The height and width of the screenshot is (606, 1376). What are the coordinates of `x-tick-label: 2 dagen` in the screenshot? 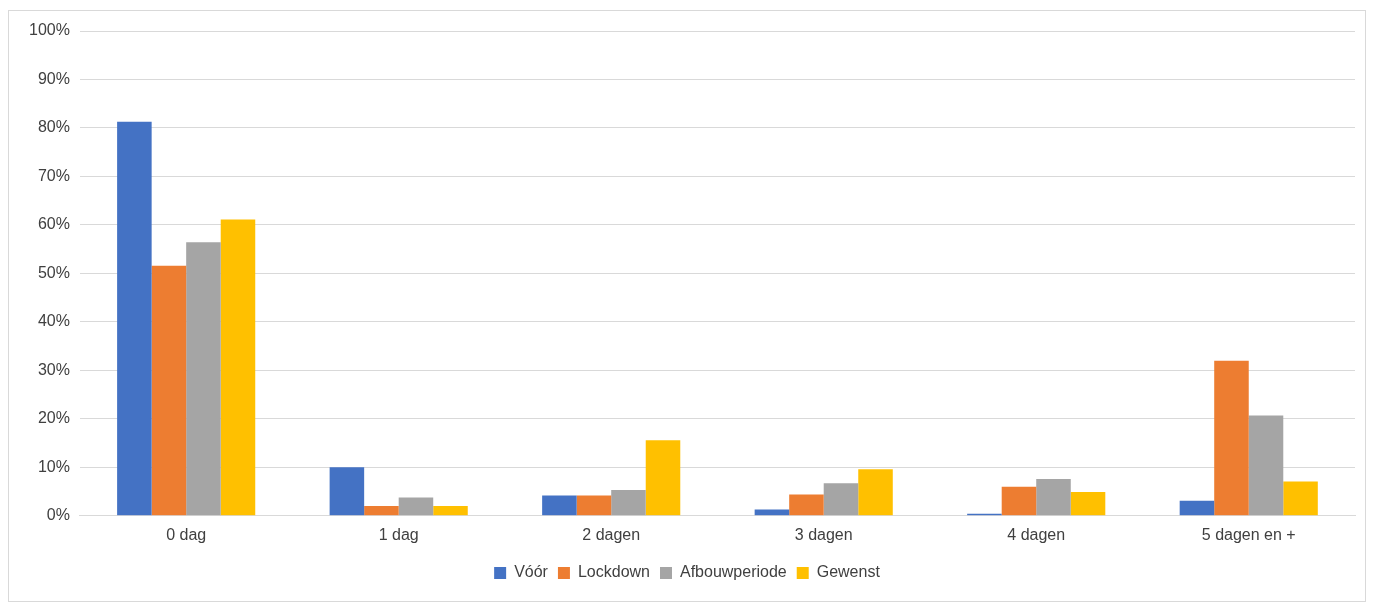 It's located at (611, 534).